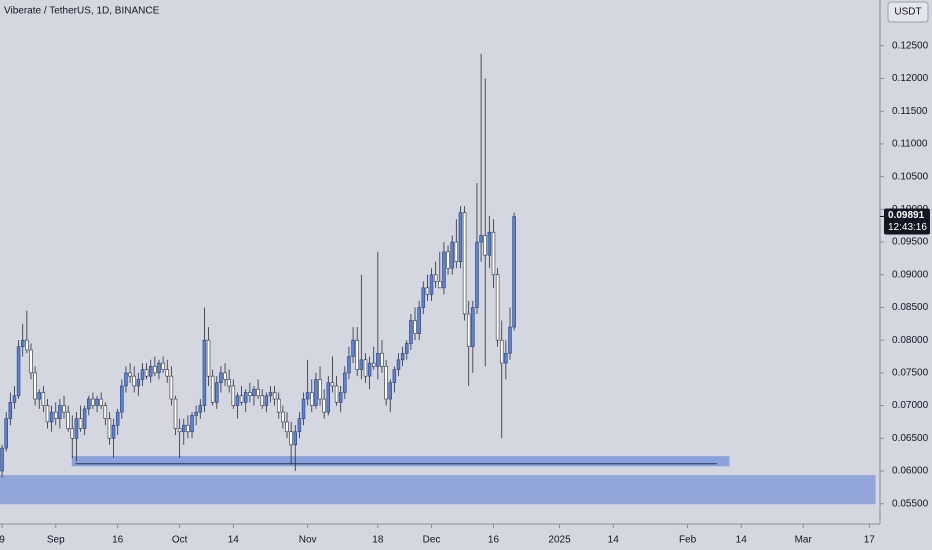 This screenshot has height=550, width=932. Describe the element at coordinates (308, 540) in the screenshot. I see `x-tick-label: Nov` at that location.